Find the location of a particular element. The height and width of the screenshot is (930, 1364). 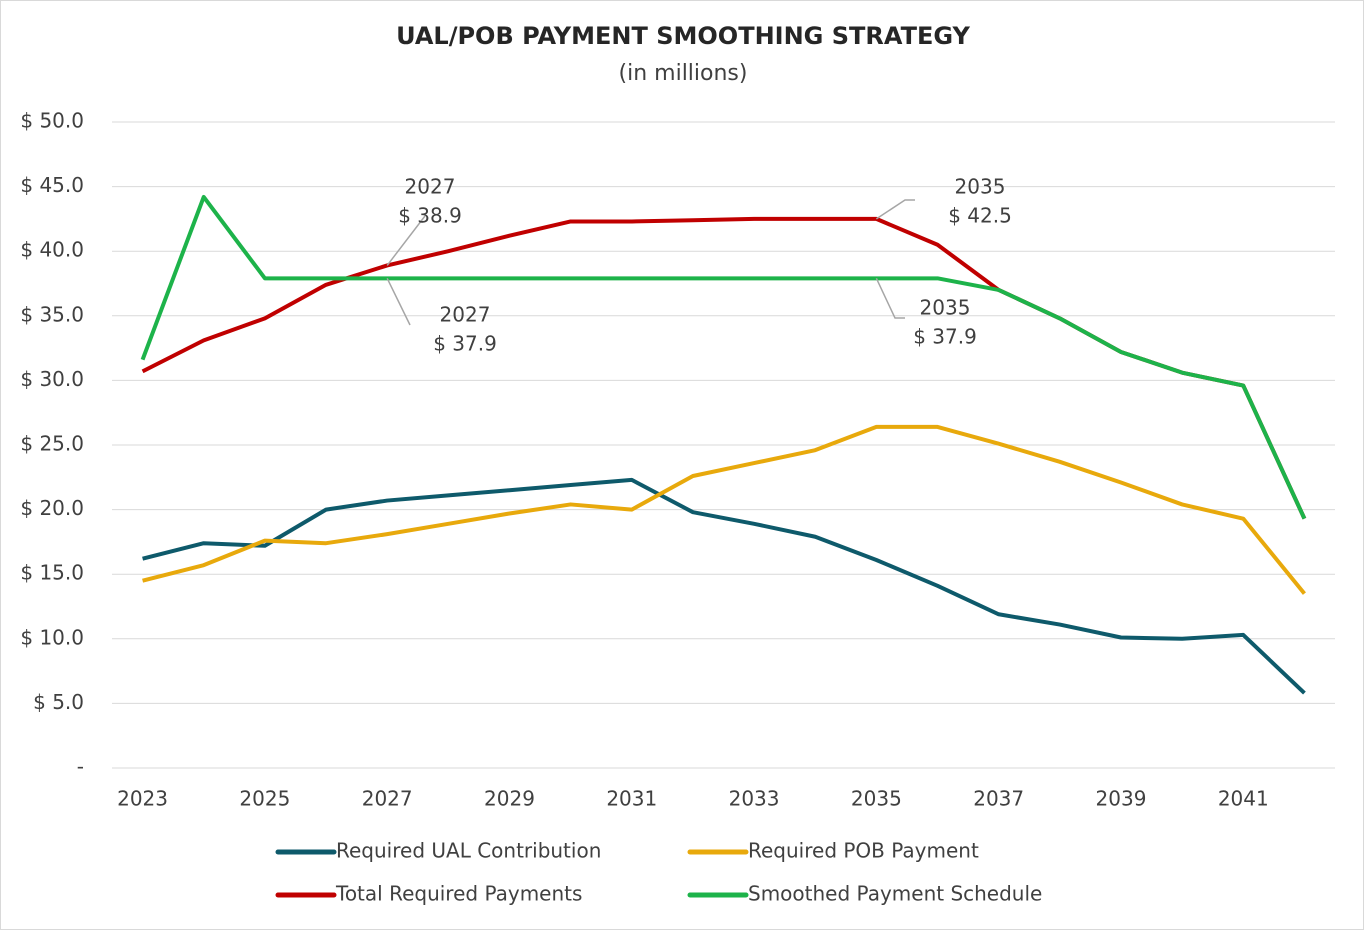

y-tick-label: $ 20.0 is located at coordinates (52, 508).